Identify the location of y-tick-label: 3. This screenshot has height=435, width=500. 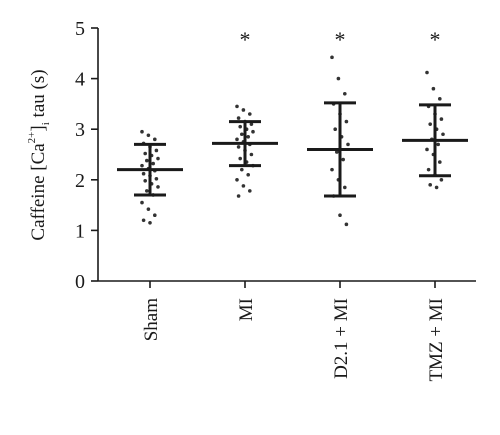
(80, 130).